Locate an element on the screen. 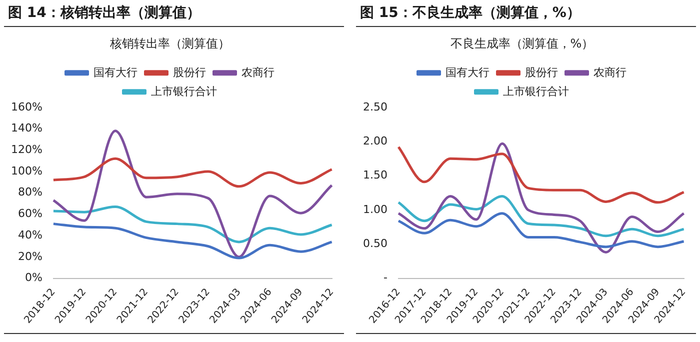 The image size is (700, 342). chart-title: 图 15：不良生成率（测算值，%） is located at coordinates (526, 14).